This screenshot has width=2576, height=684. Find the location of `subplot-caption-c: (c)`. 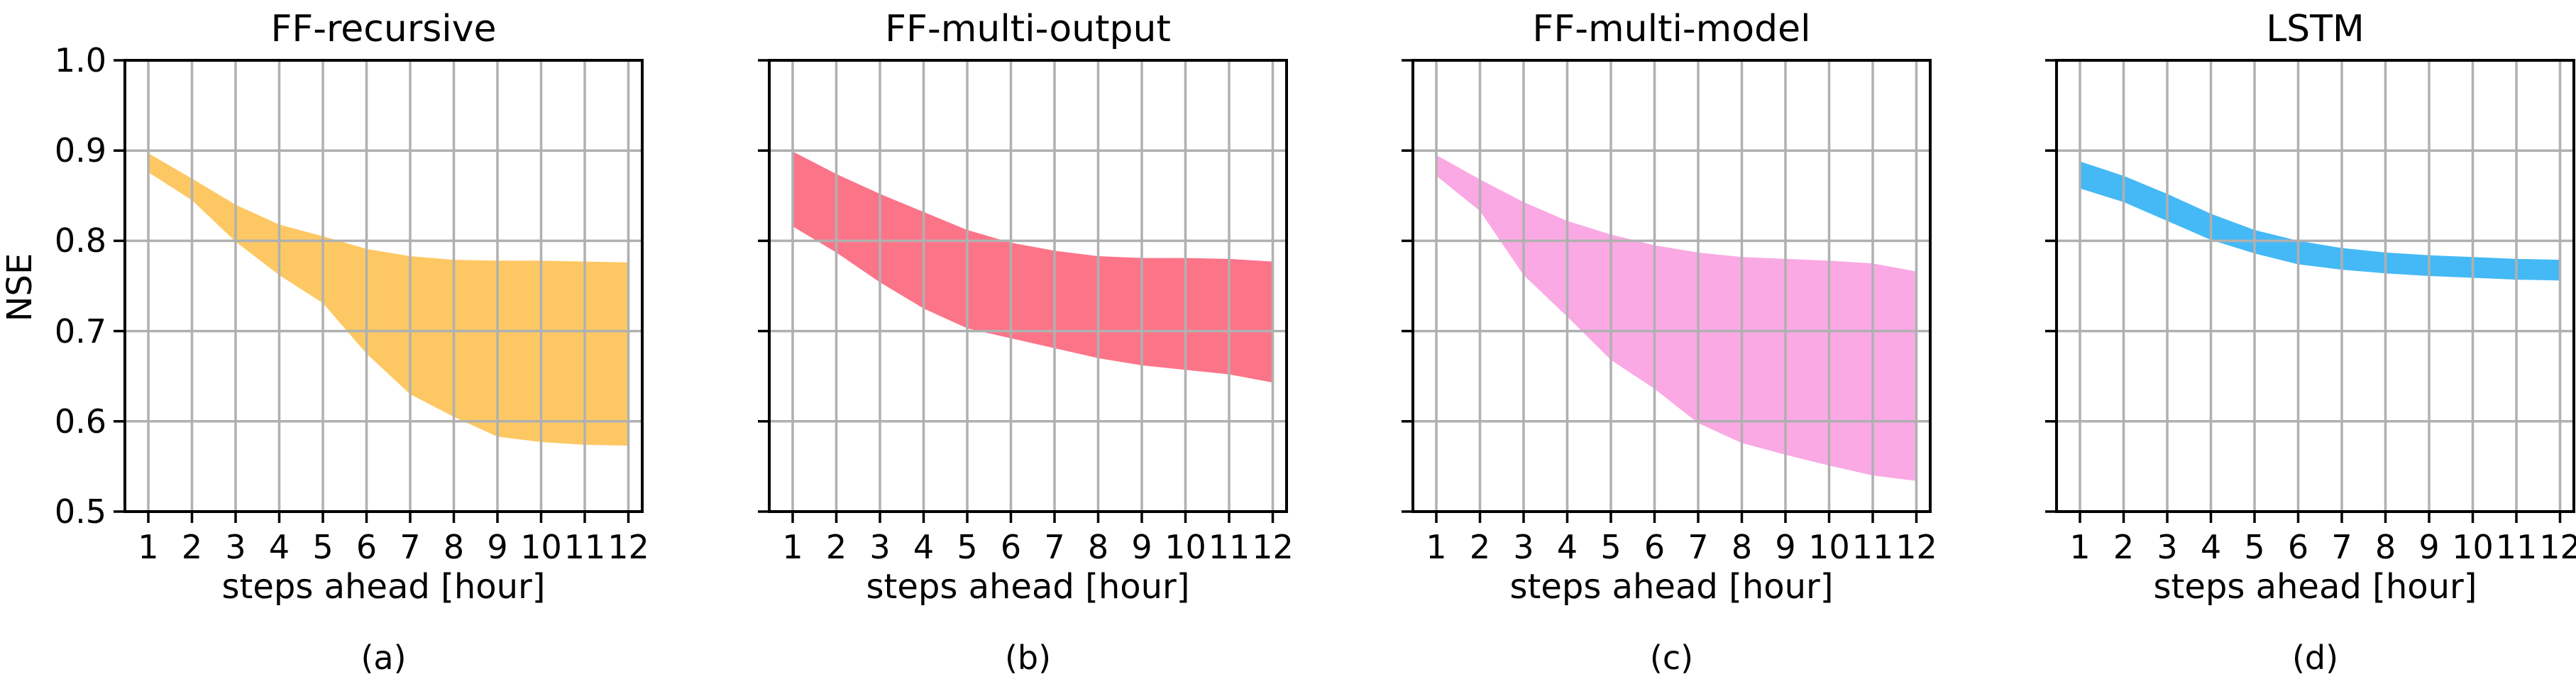

subplot-caption-c: (c) is located at coordinates (1671, 658).